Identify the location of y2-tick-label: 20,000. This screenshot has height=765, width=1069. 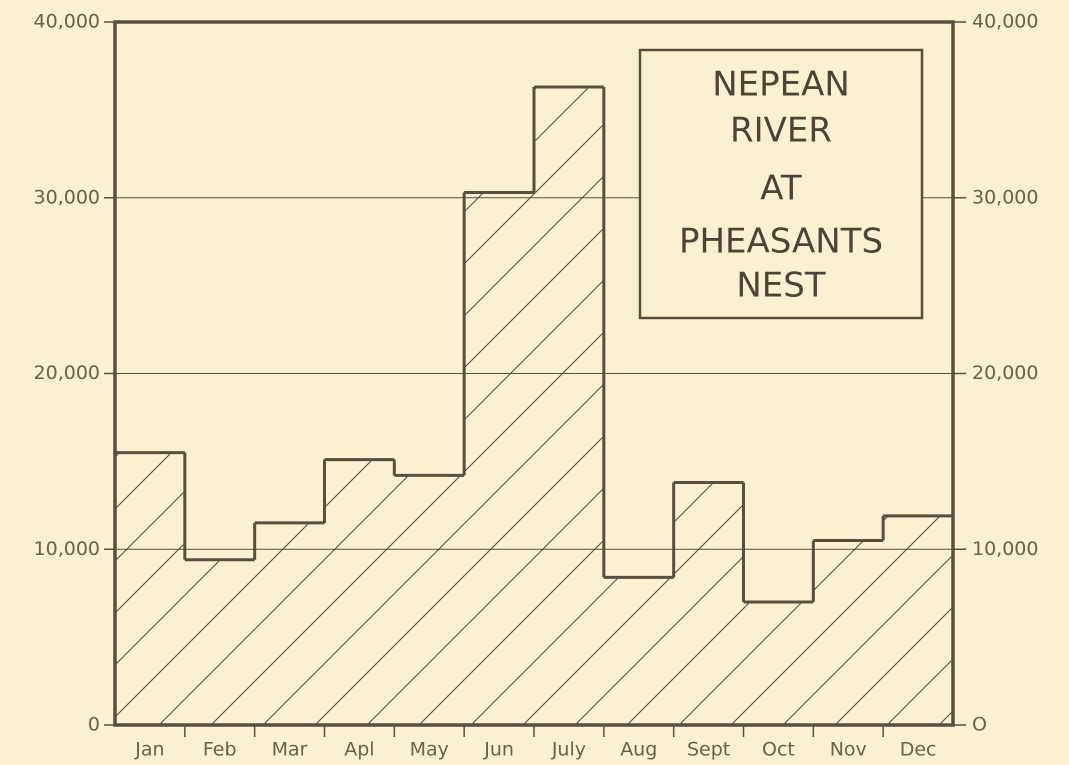
(1005, 373).